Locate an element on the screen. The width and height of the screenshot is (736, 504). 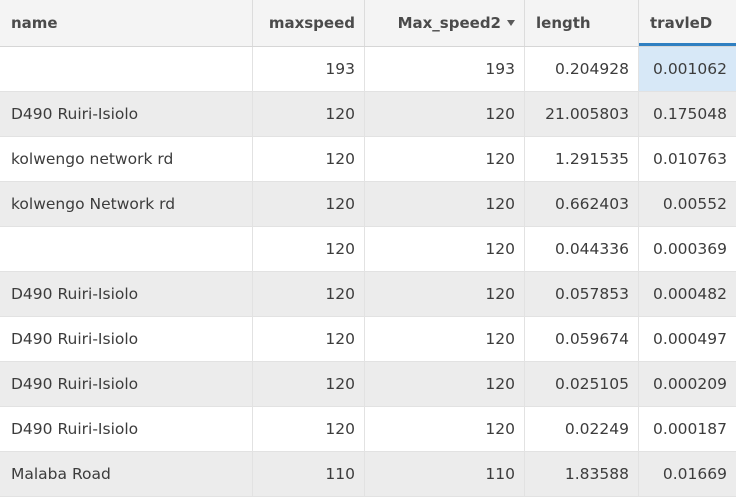
cell-length: 0.059674 is located at coordinates (582, 339).